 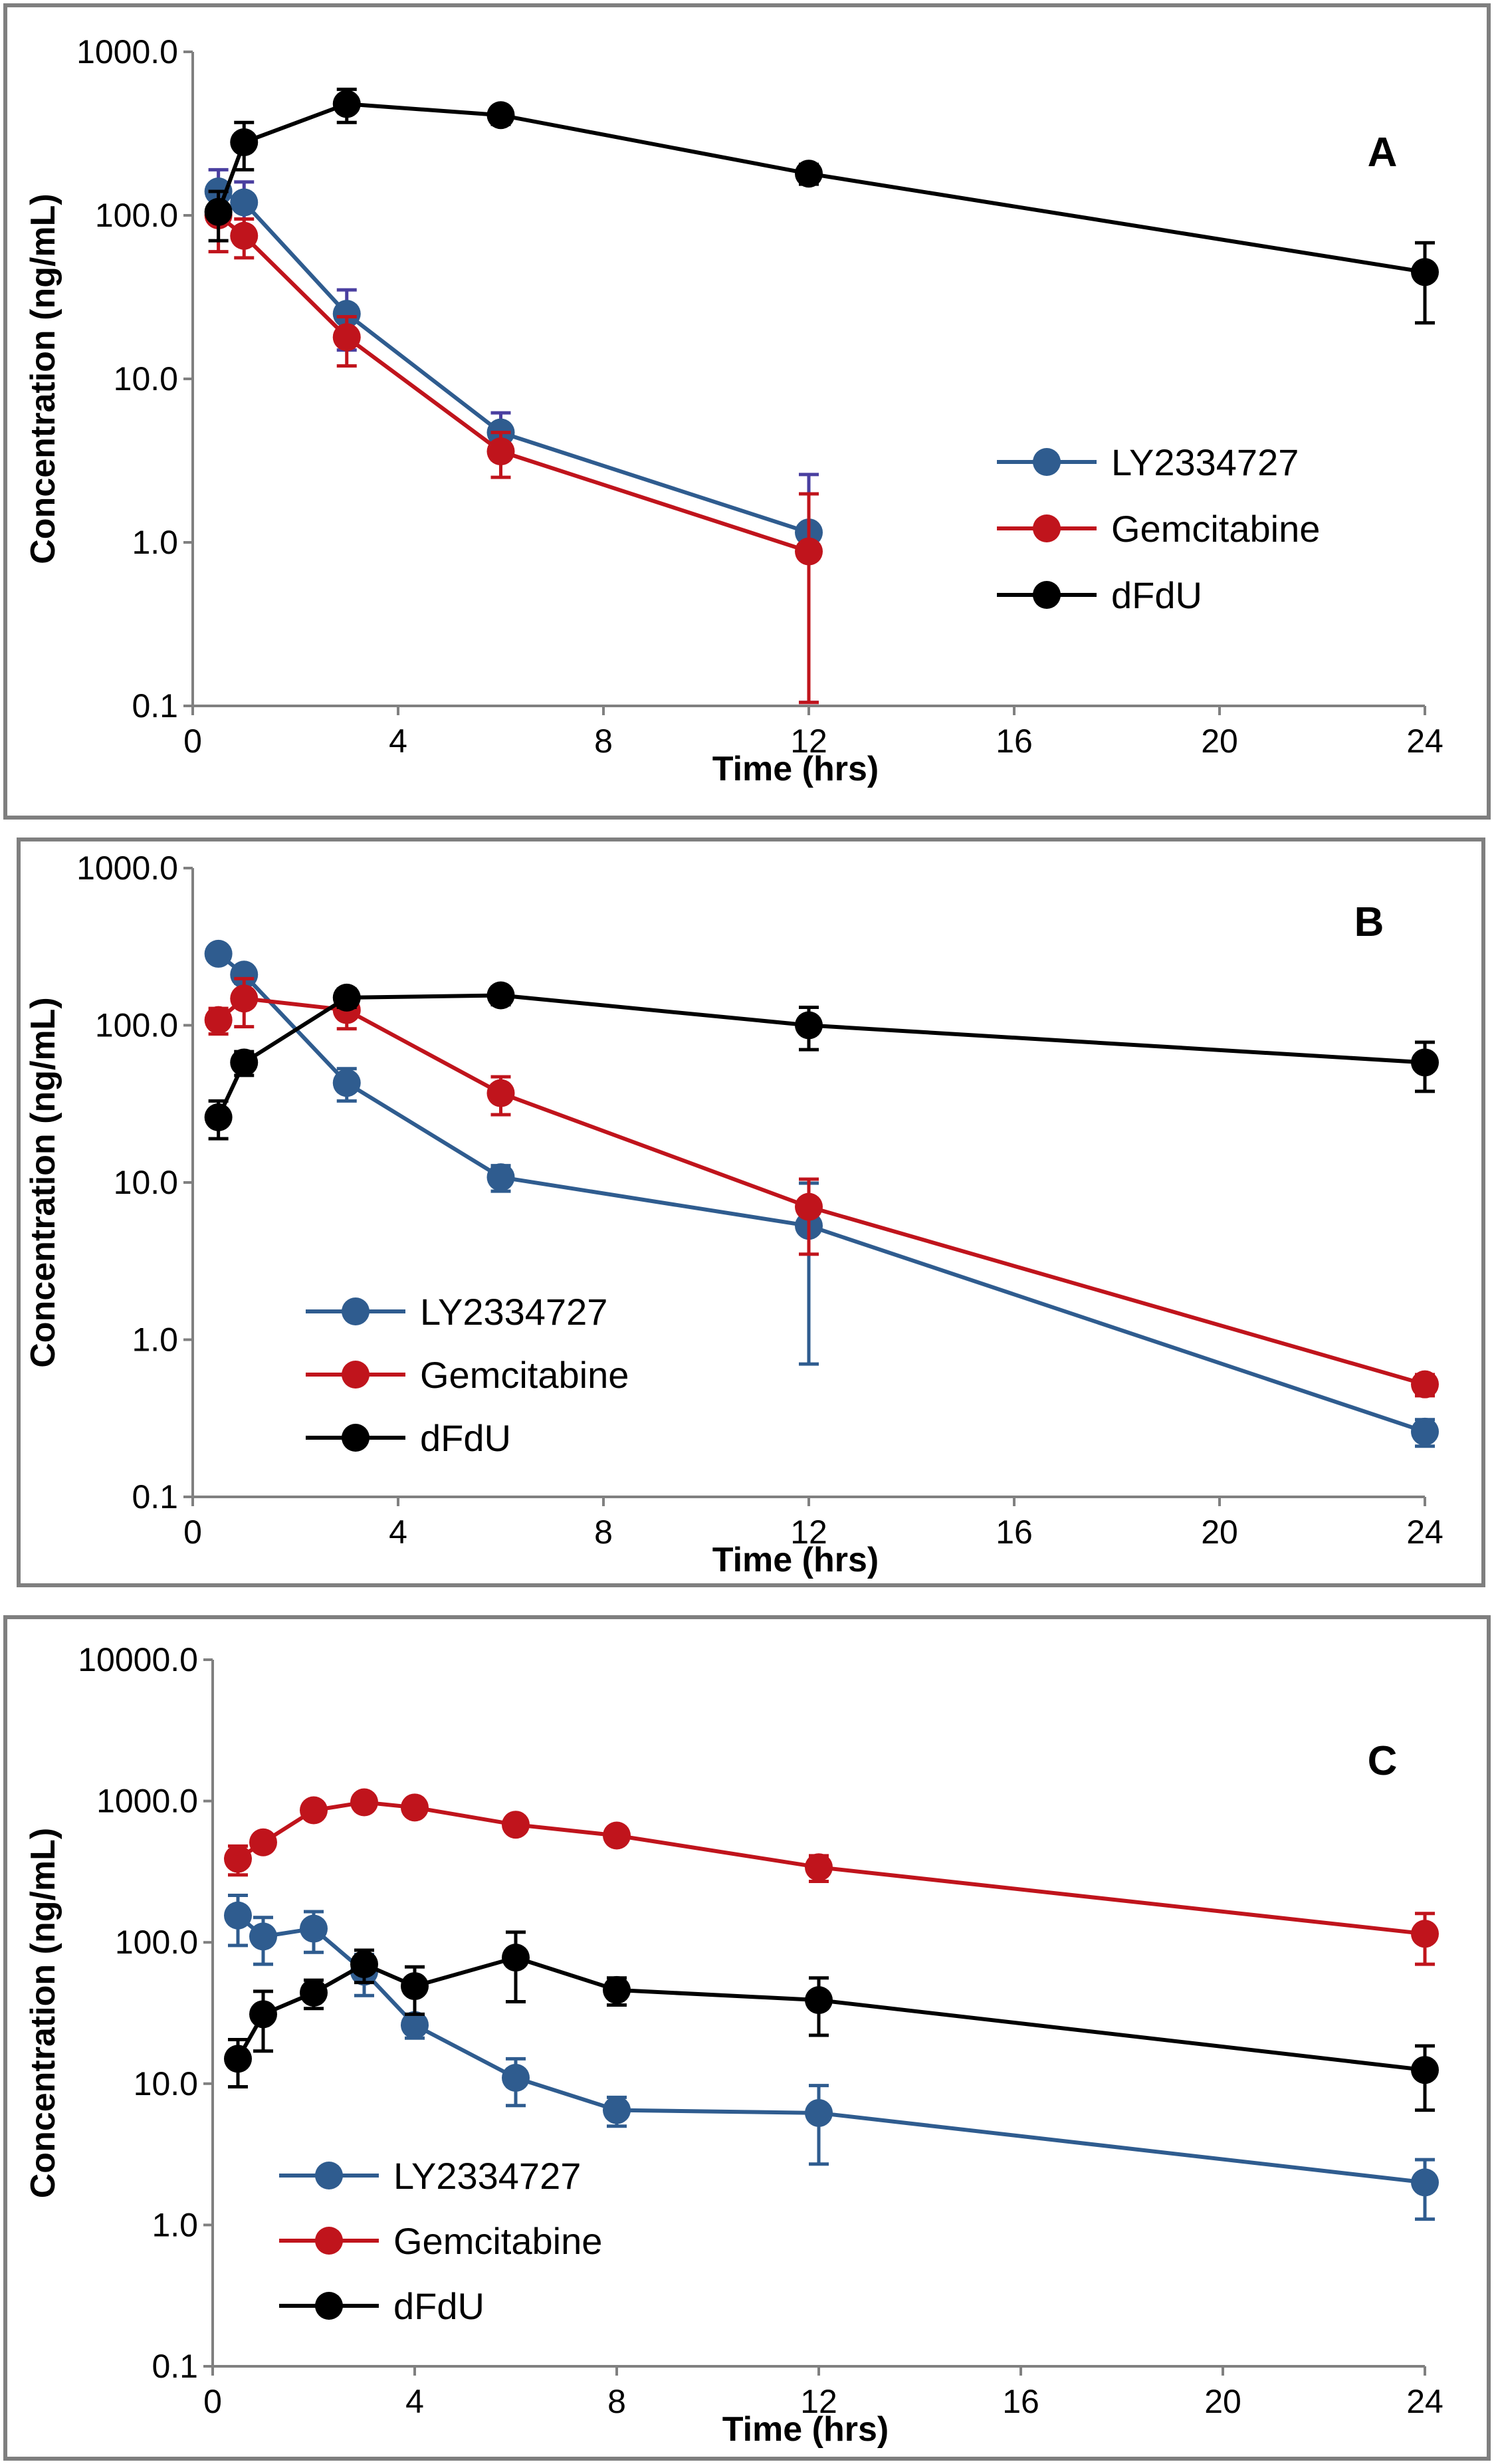 What do you see at coordinates (1369, 922) in the screenshot?
I see `panel-letter: B` at bounding box center [1369, 922].